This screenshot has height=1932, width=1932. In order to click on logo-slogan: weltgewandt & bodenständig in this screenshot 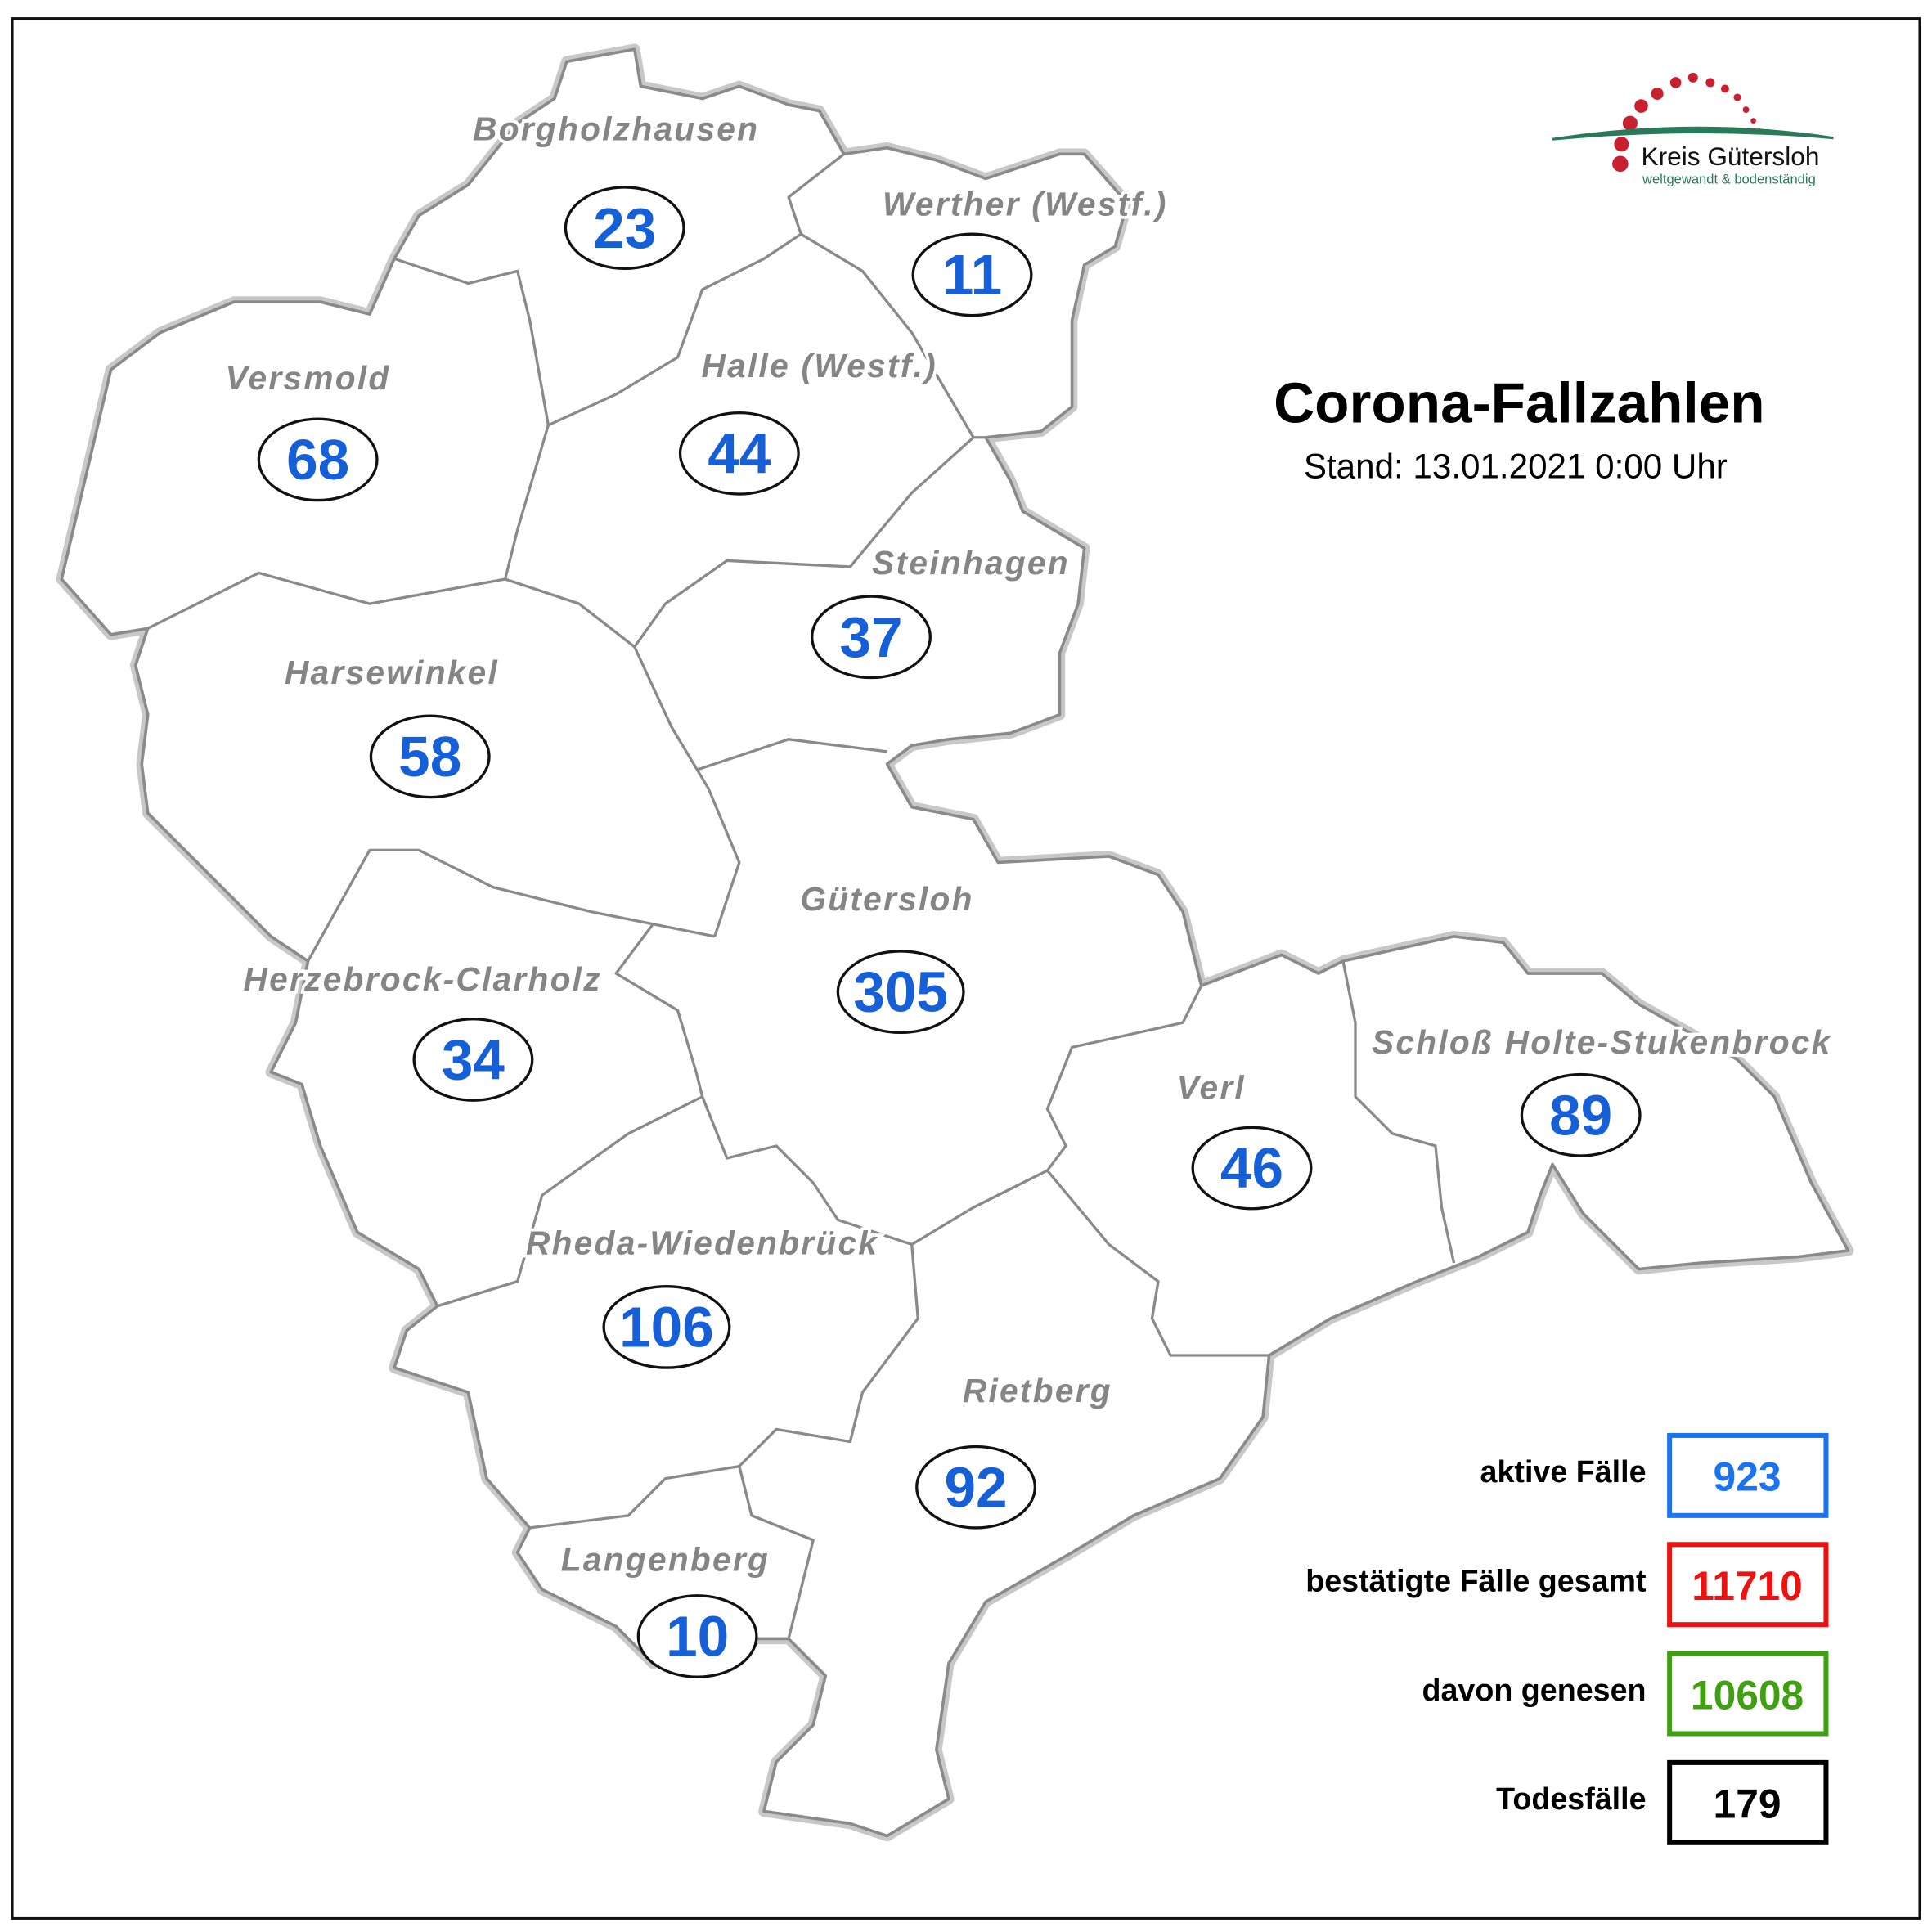, I will do `click(1729, 178)`.